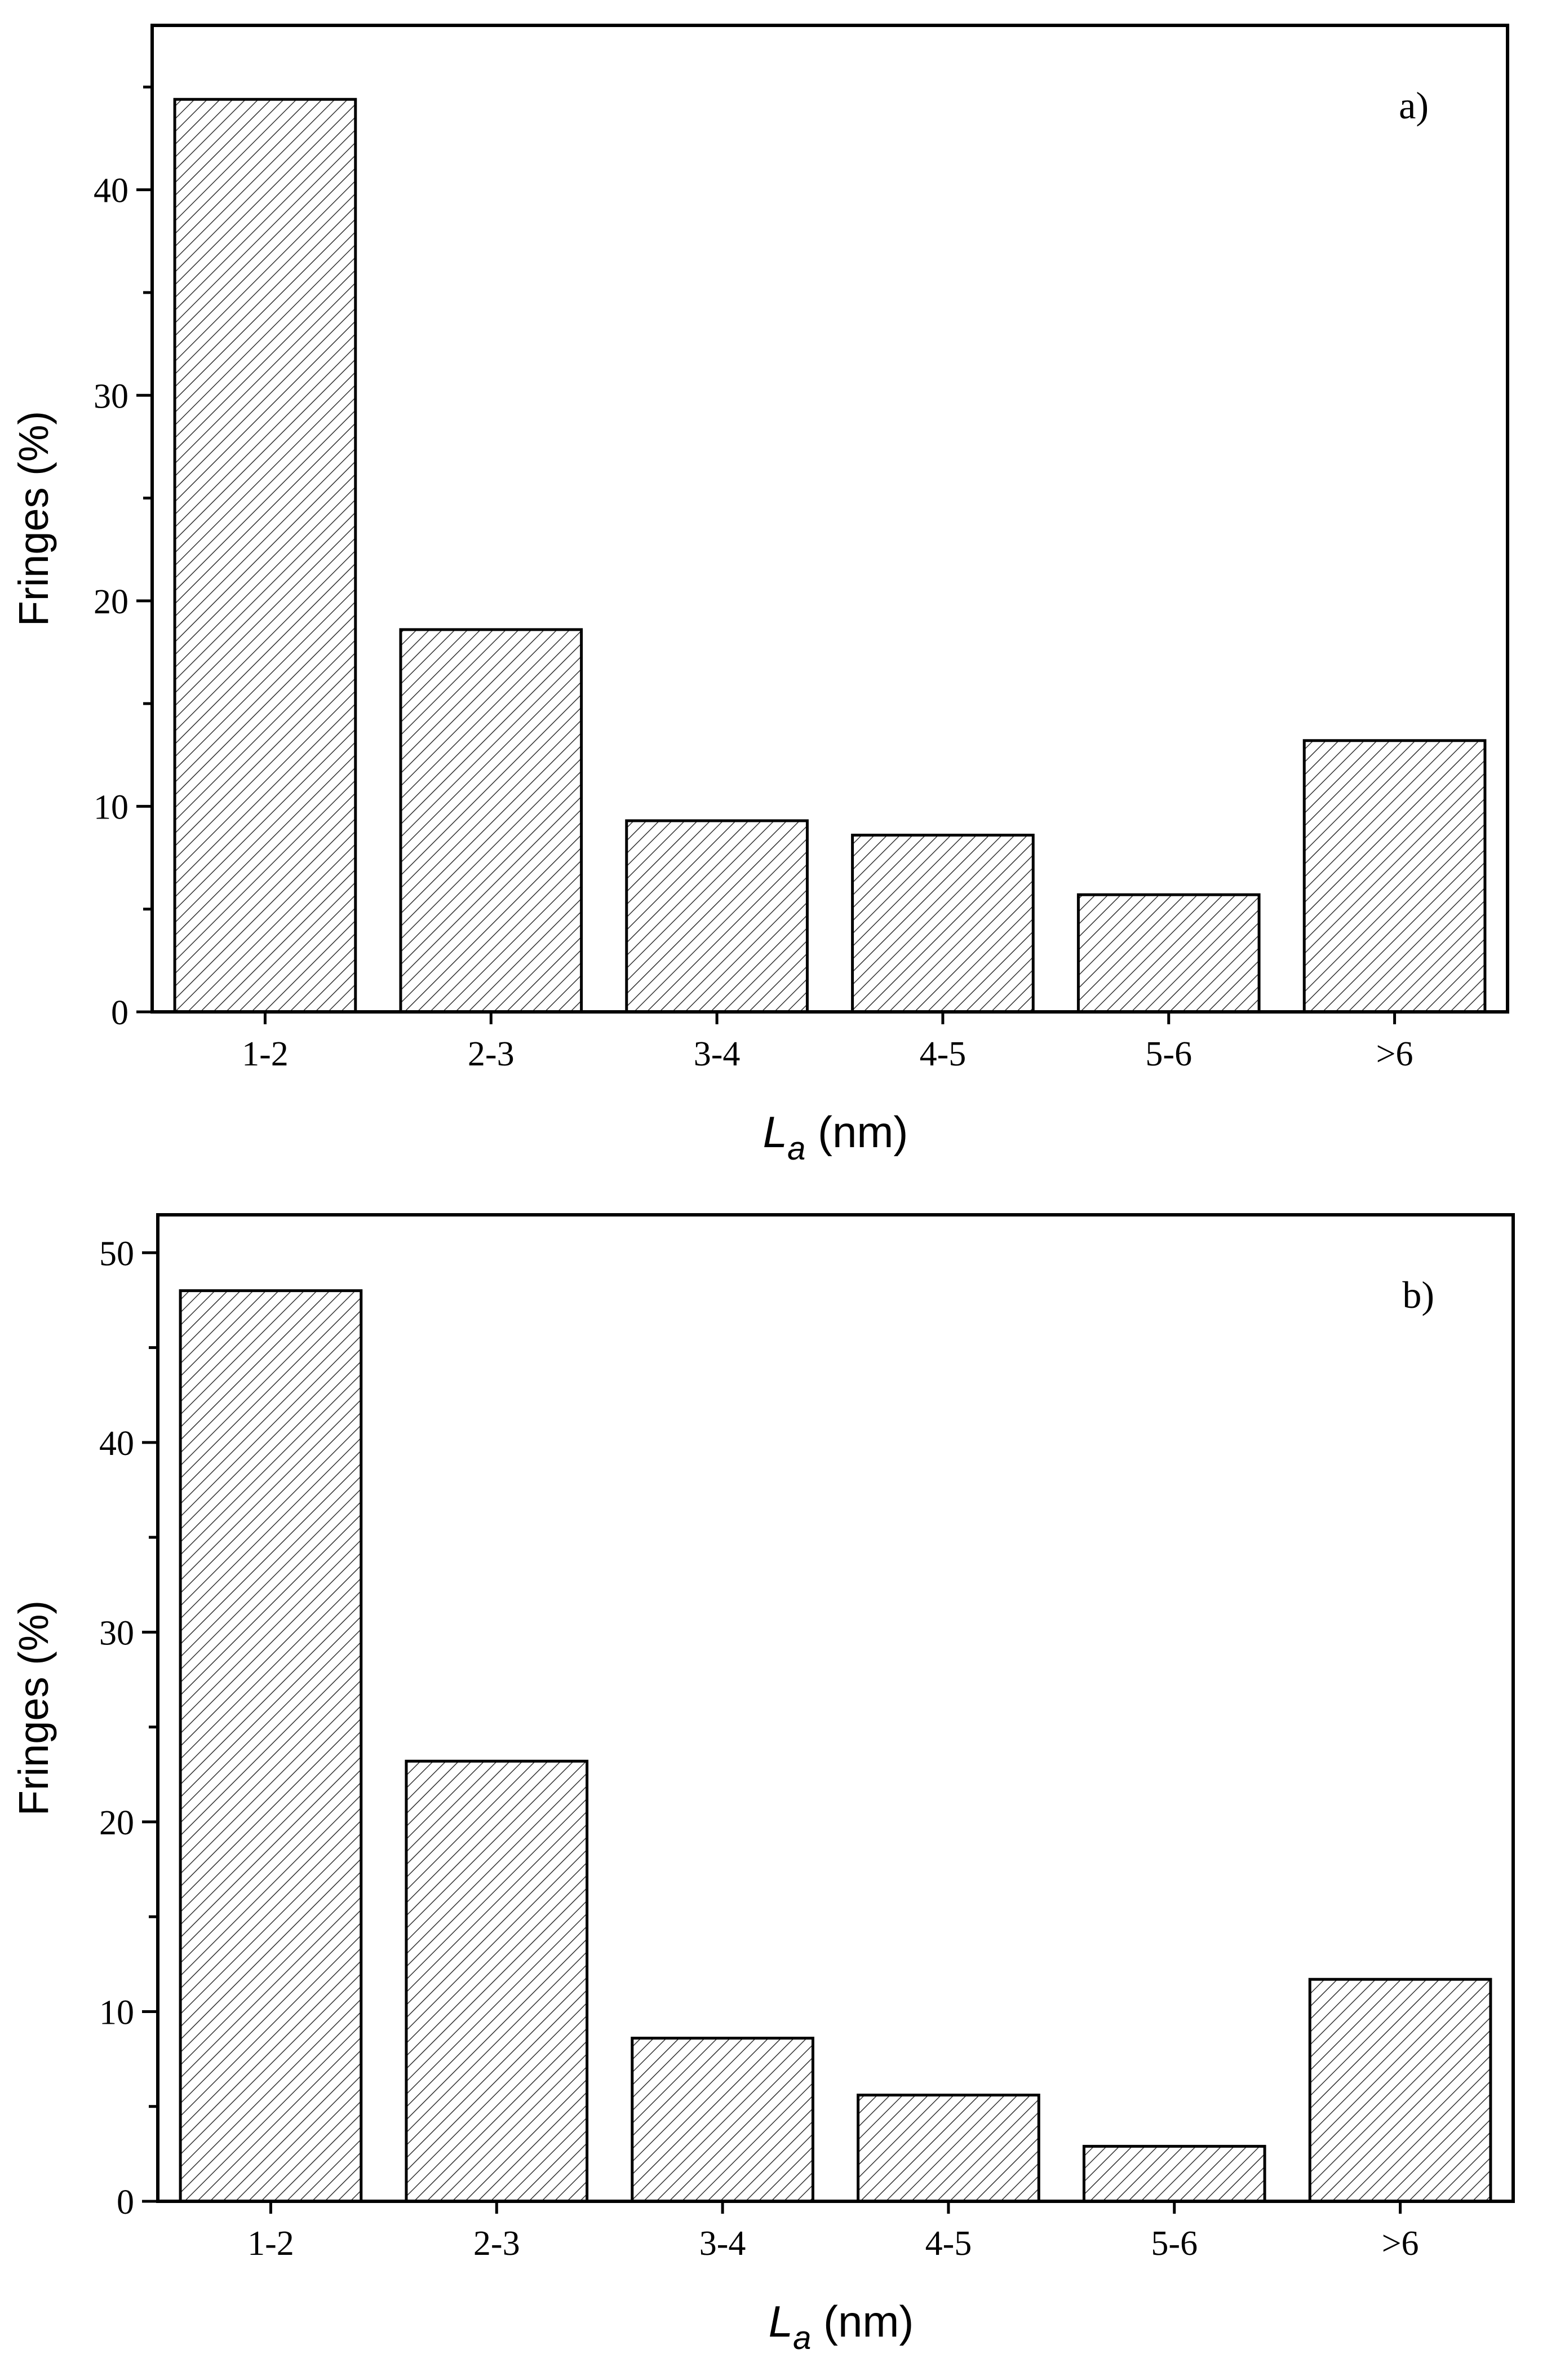 This screenshot has width=1547, height=2380. I want to click on y-tick-label-a-10: 10, so click(111, 807).